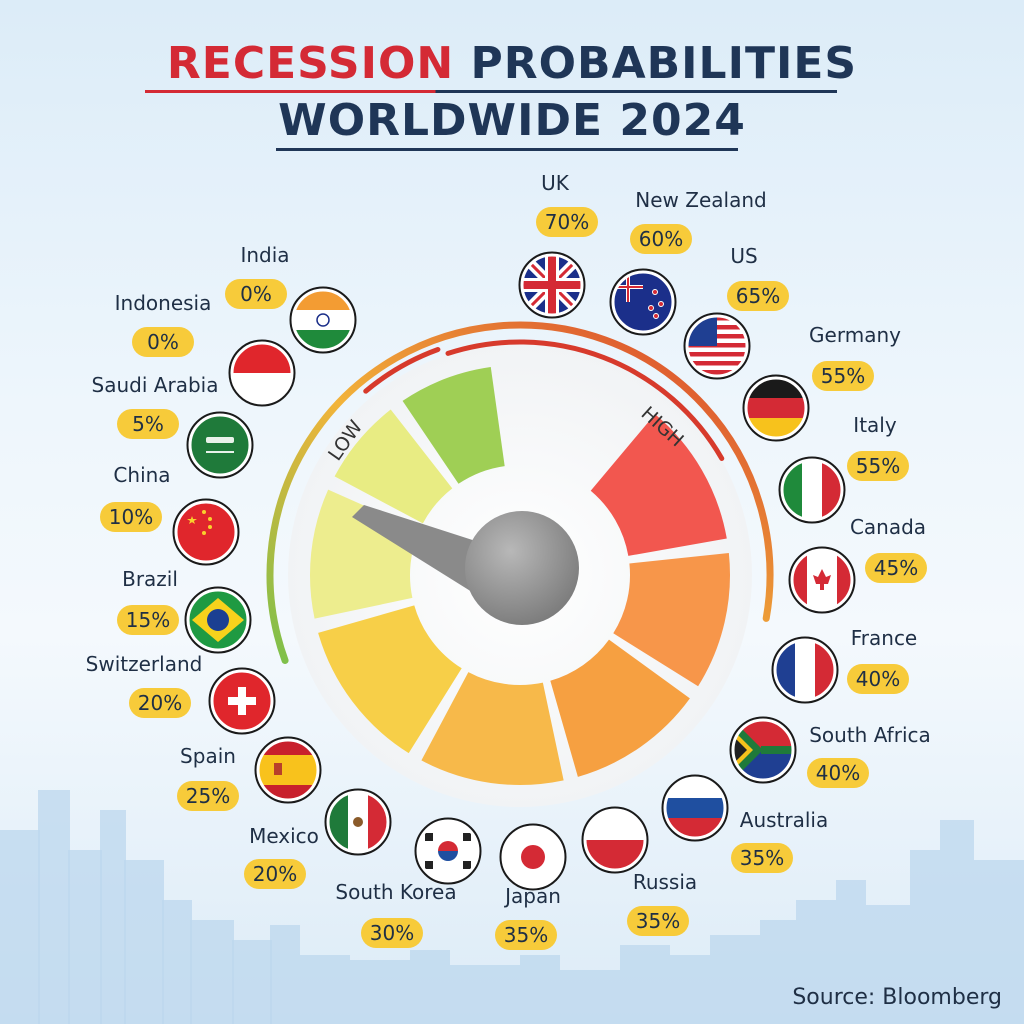 Image resolution: width=1024 pixels, height=1024 pixels. Describe the element at coordinates (392, 933) in the screenshot. I see `probability-label: 30%` at that location.